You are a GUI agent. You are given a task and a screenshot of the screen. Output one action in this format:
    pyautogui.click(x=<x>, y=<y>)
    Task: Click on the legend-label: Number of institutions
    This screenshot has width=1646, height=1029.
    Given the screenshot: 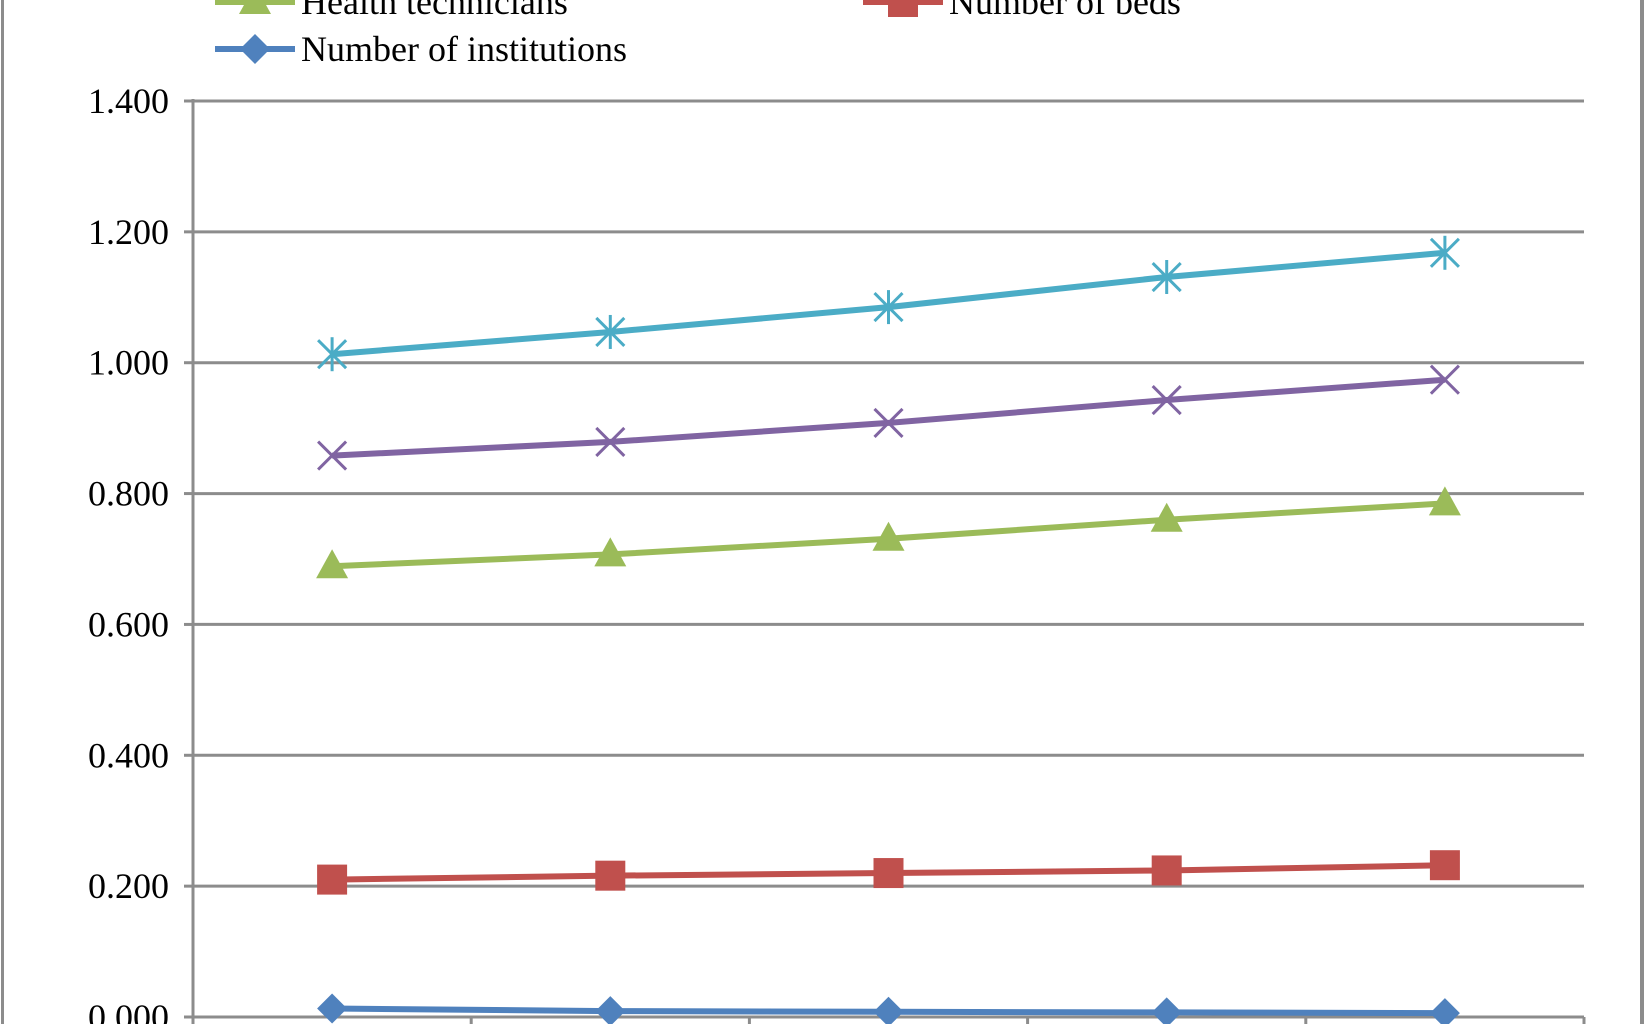 What is the action you would take?
    pyautogui.click(x=464, y=49)
    